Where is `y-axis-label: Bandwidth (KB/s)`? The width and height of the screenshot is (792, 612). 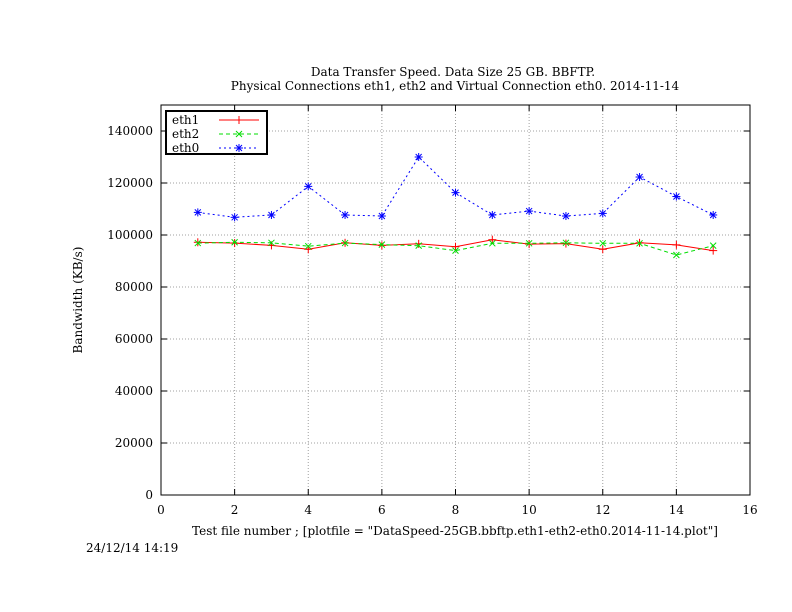 y-axis-label: Bandwidth (KB/s) is located at coordinates (78, 300).